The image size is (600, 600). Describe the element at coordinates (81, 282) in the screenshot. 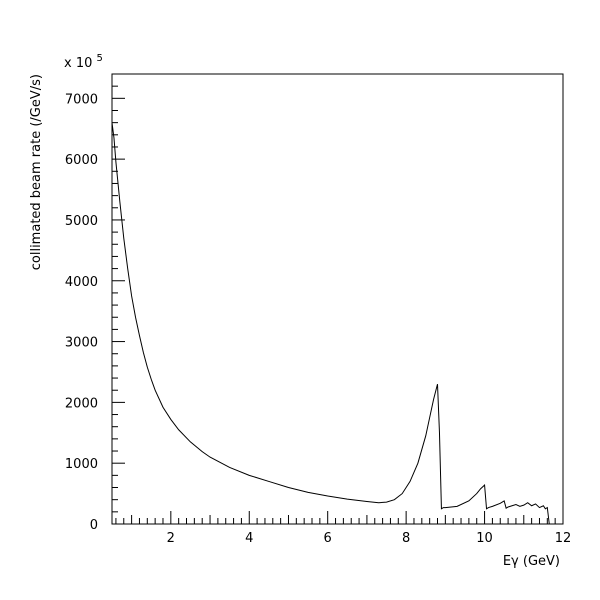

I see `y-tick-label: 4000` at that location.